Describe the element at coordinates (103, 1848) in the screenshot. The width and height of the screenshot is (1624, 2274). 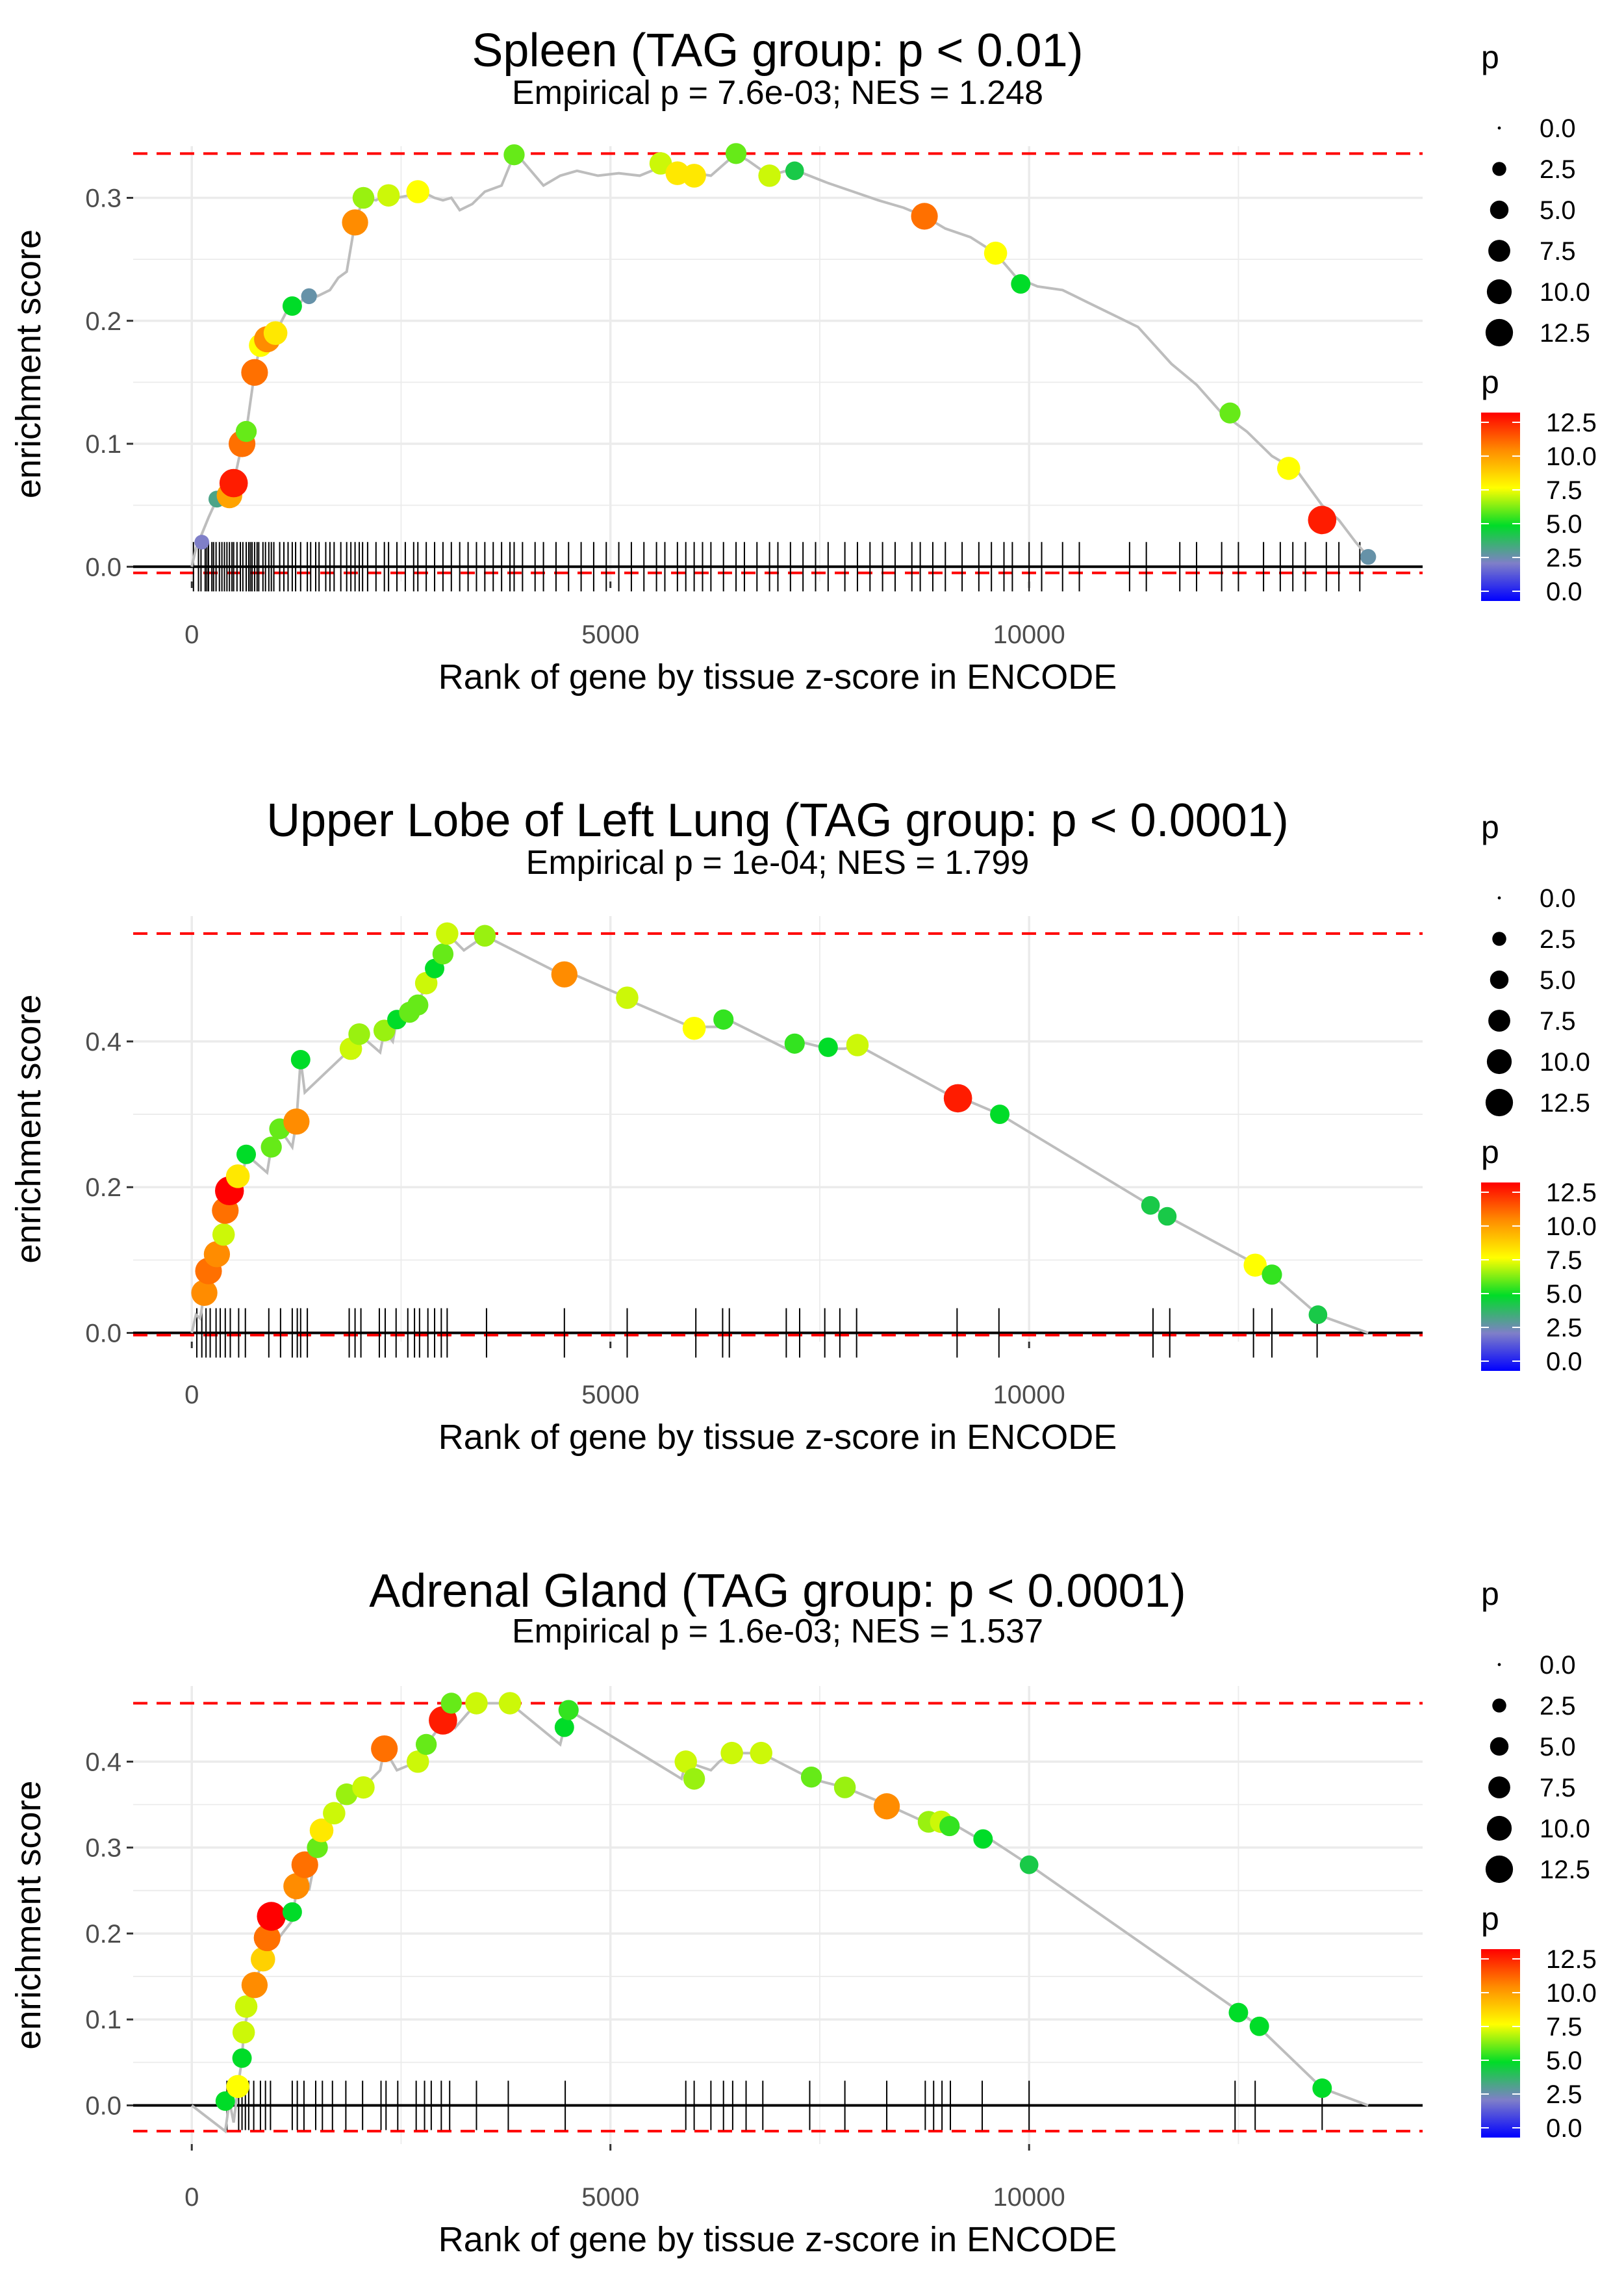
I see `y-tick-label: 0.3` at that location.